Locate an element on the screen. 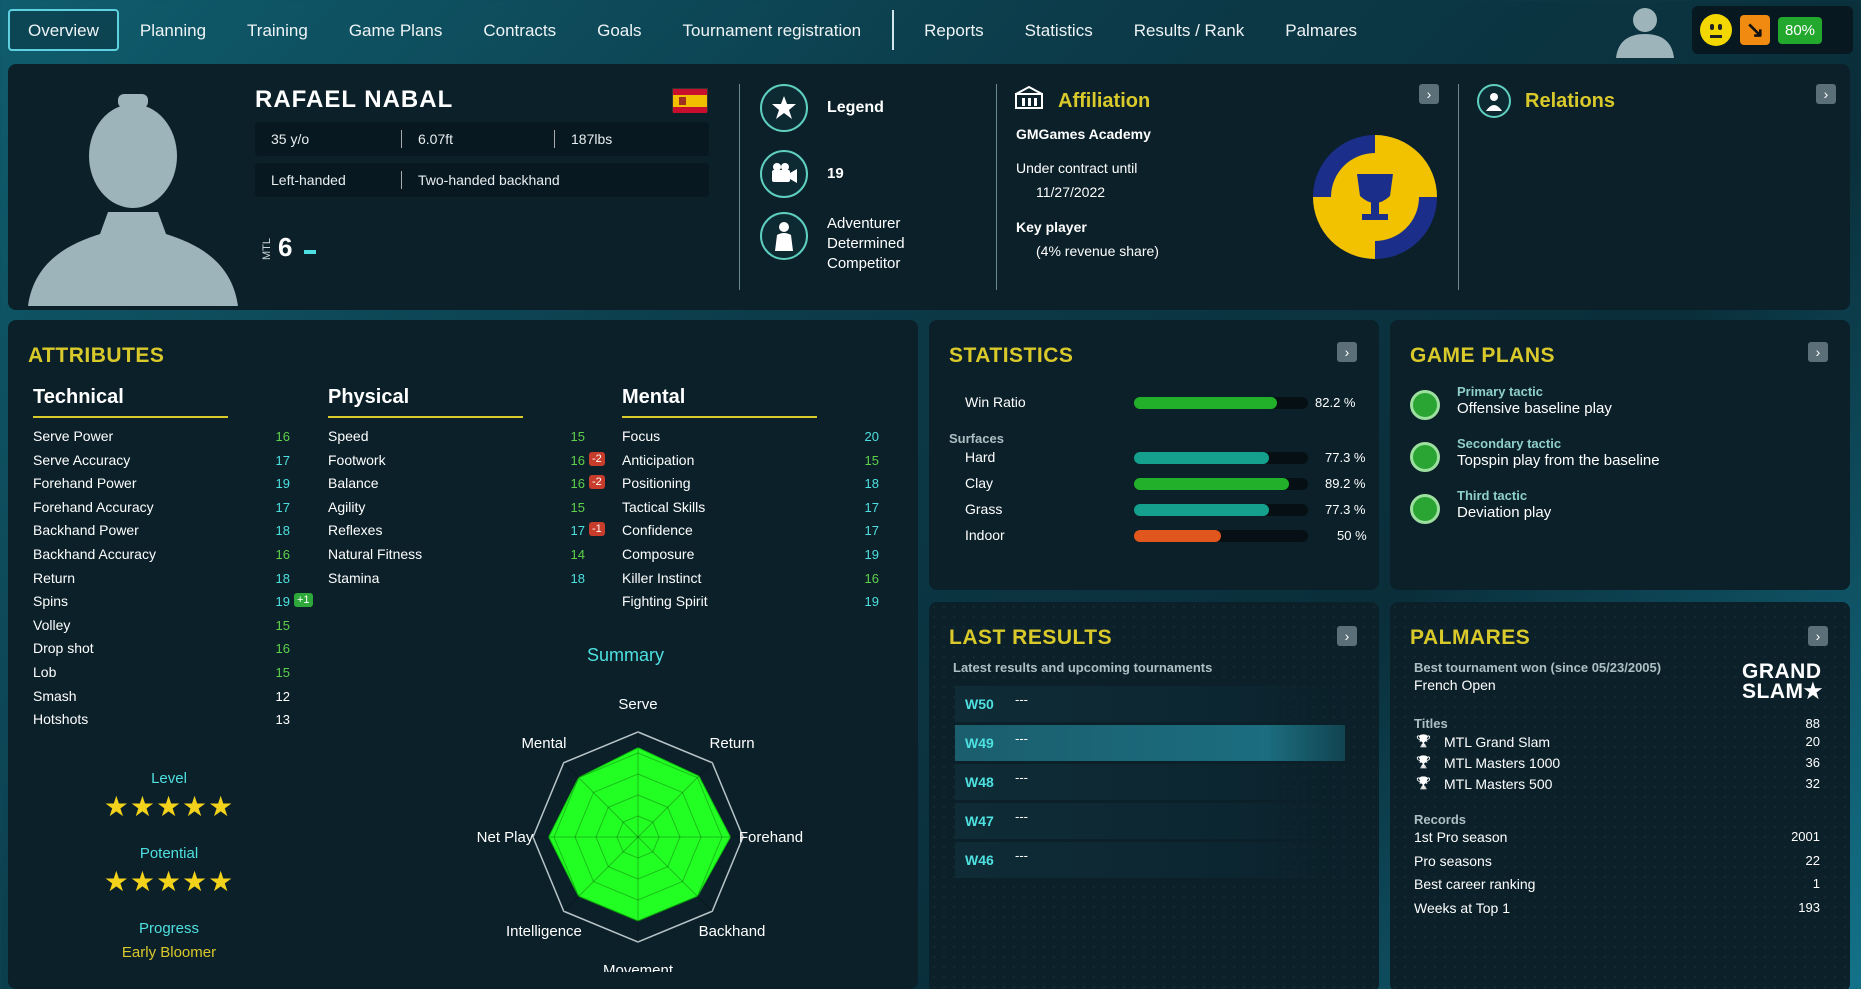 This screenshot has height=989, width=1861. result-row: W50 --- is located at coordinates (1150, 704).